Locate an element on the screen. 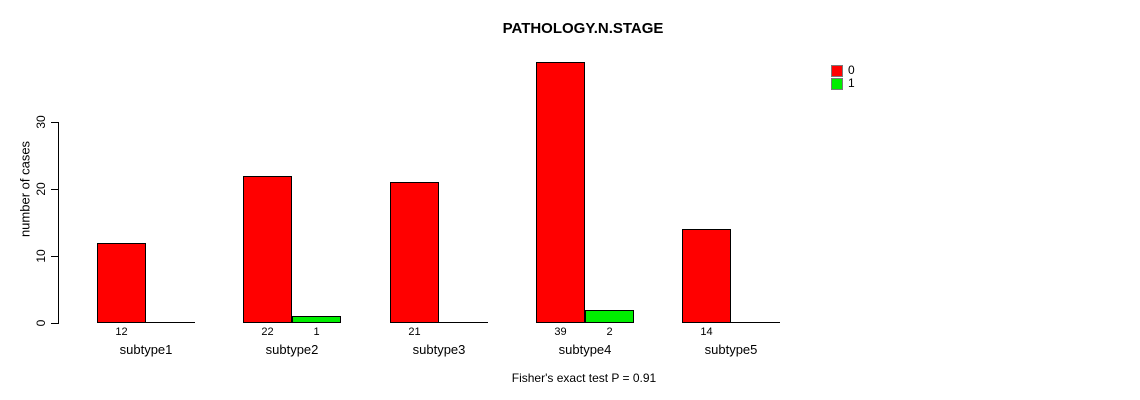  bar-1-subtype2 is located at coordinates (316, 319).